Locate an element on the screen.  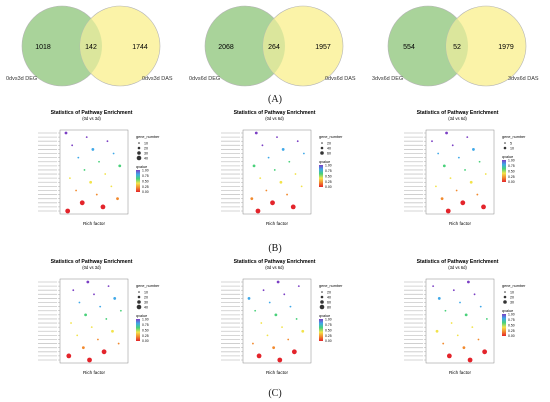
legend-size-label: 30 is located at coordinates (146, 302).